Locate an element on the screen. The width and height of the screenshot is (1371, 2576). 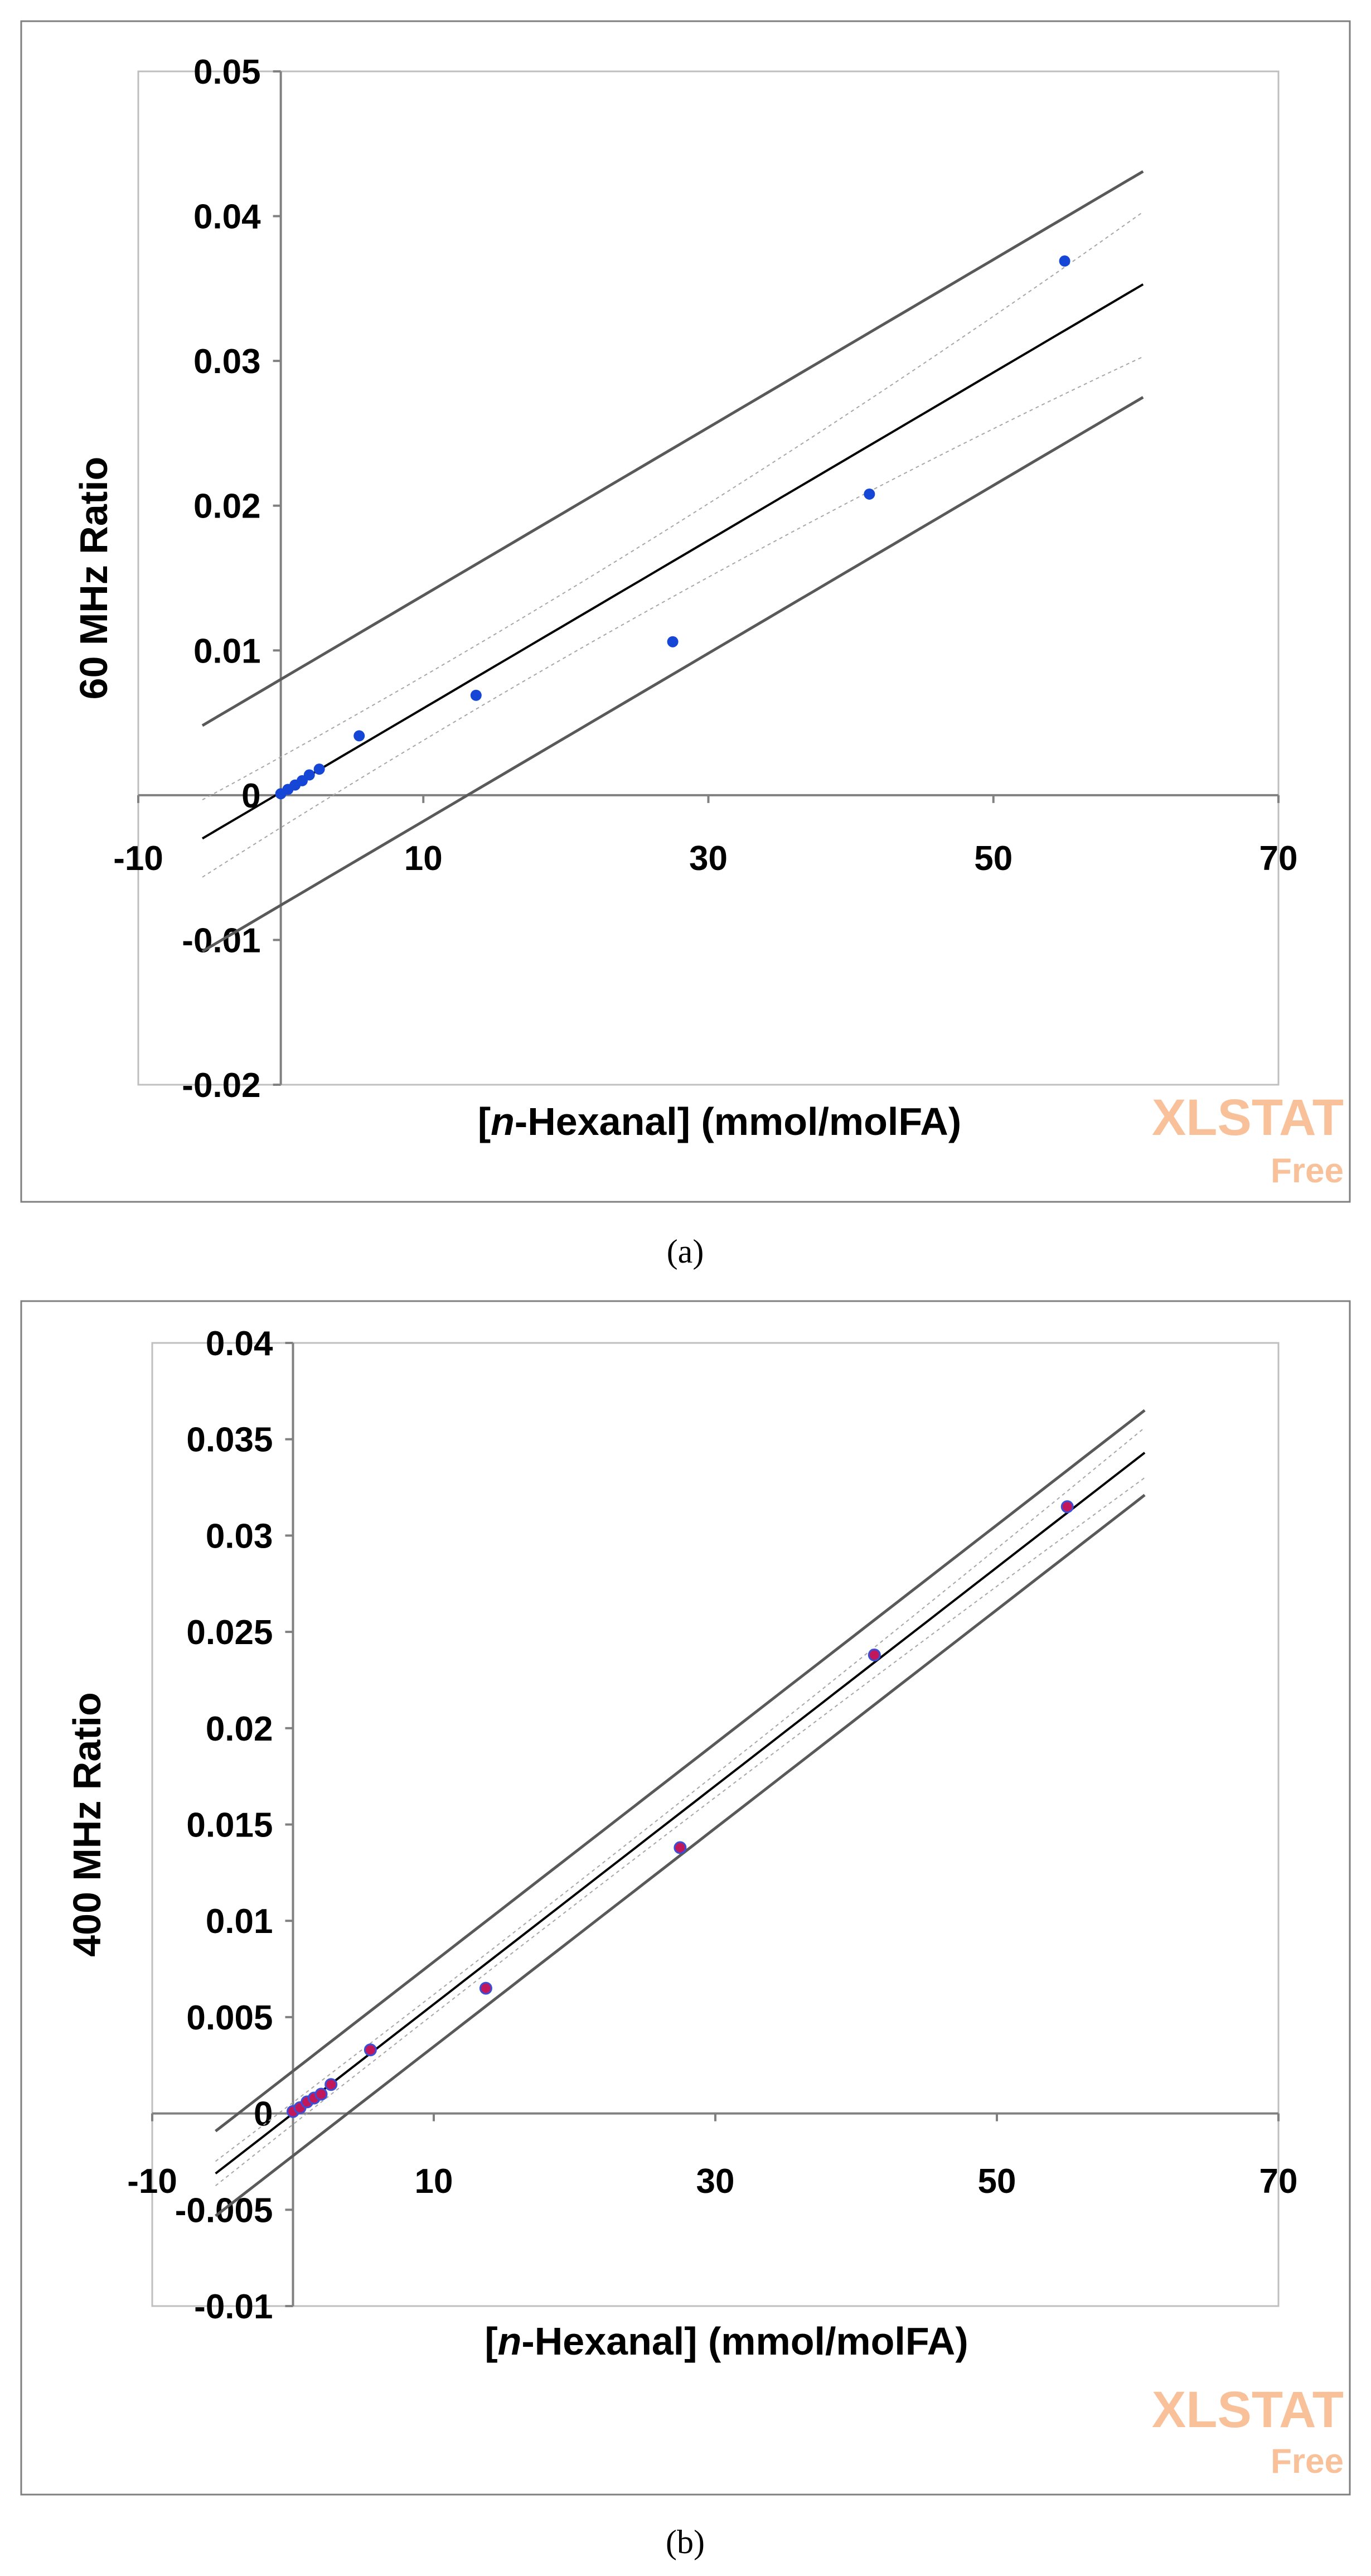
y-tick-label: 0.015 is located at coordinates (229, 1826).